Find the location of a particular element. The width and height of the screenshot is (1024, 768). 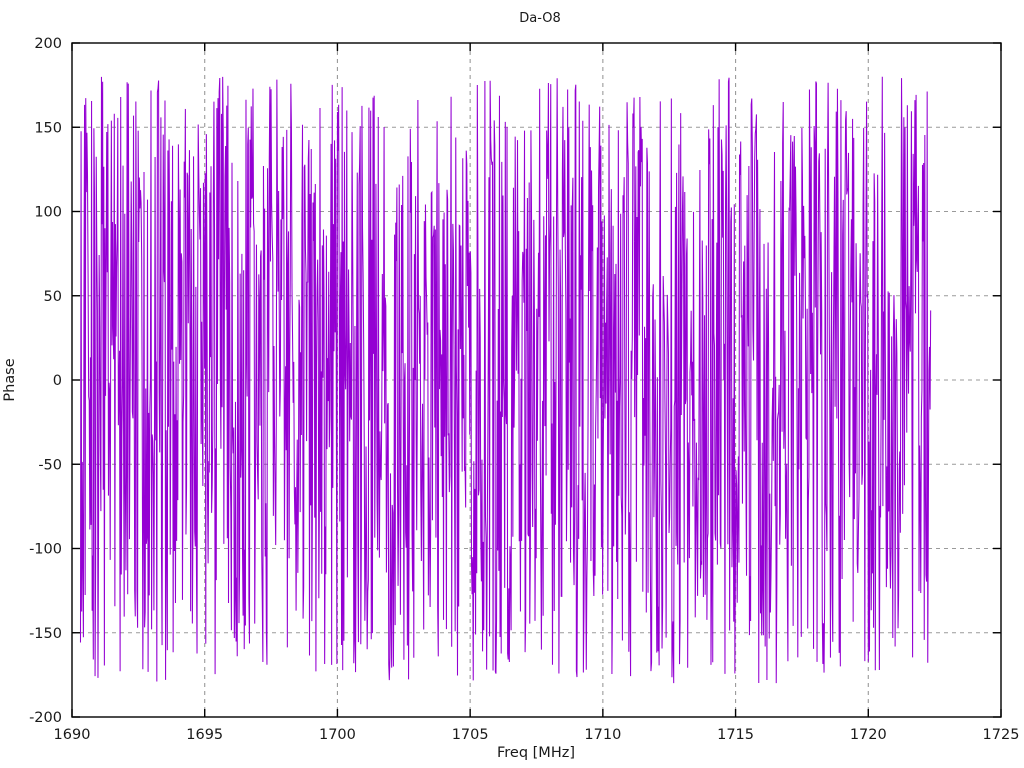

x-tick-label: 1695 is located at coordinates (204, 735).